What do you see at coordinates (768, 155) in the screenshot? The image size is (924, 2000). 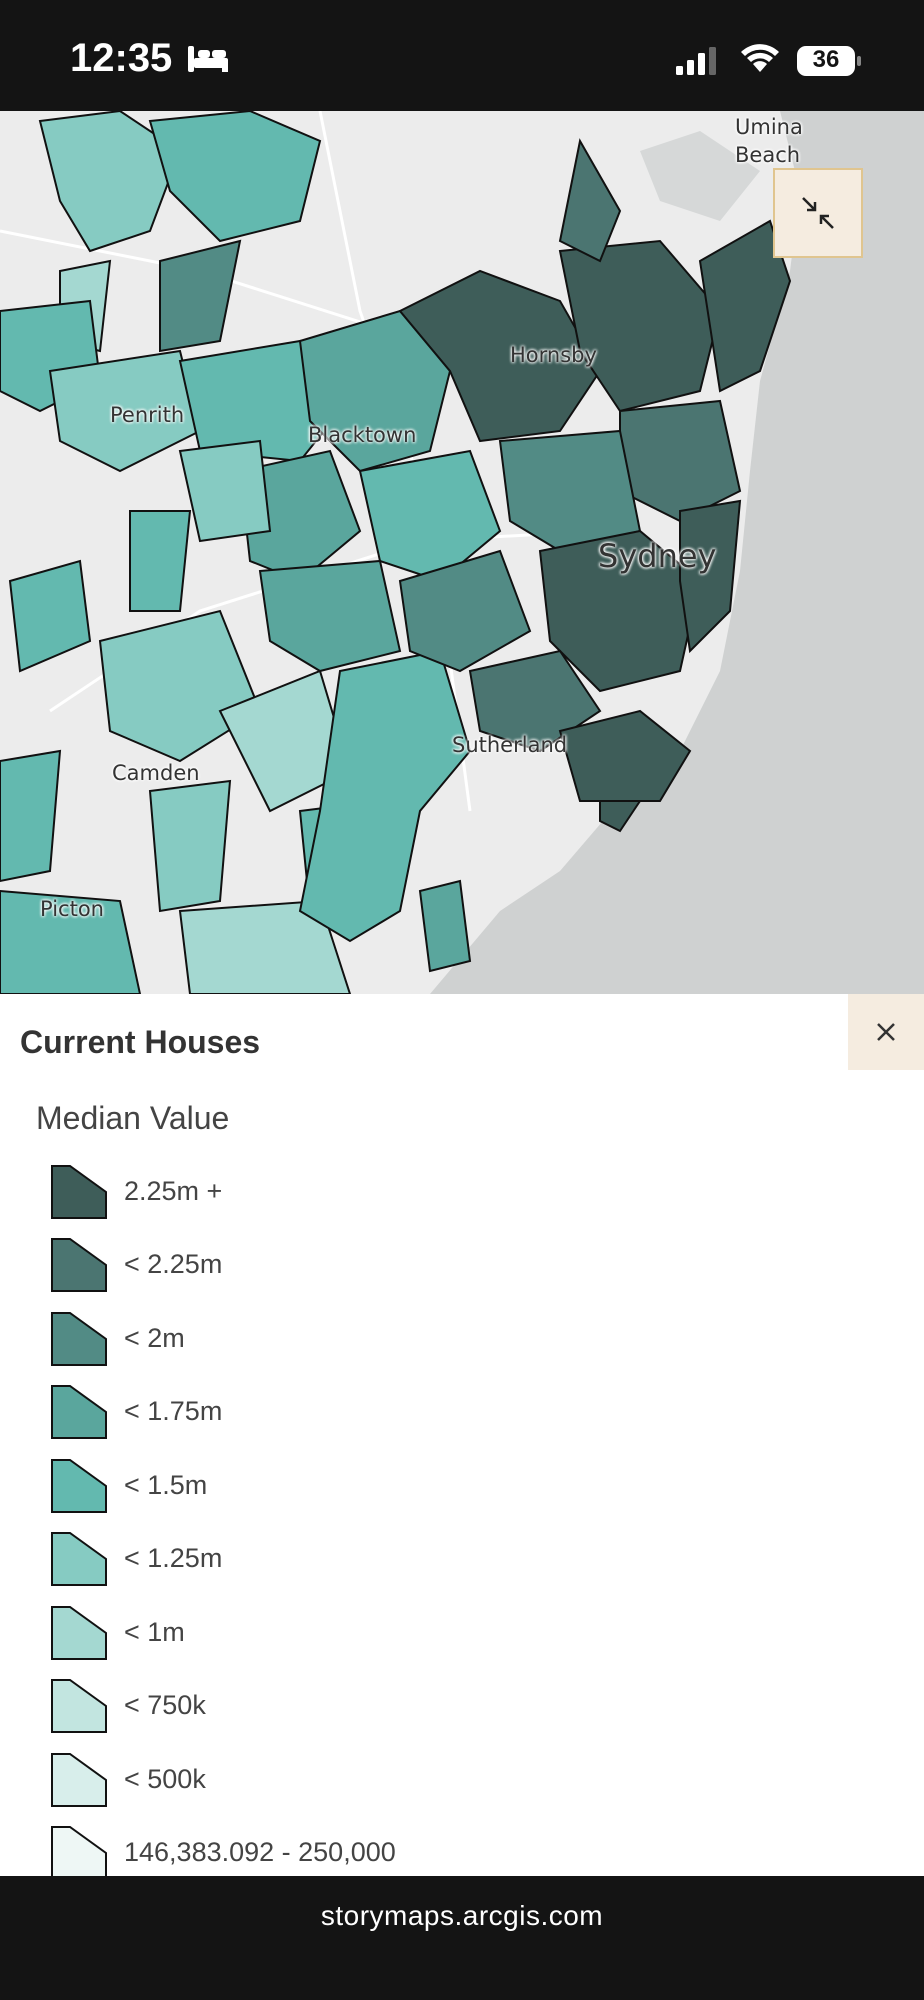 I see `map-label-beach: Beach` at bounding box center [768, 155].